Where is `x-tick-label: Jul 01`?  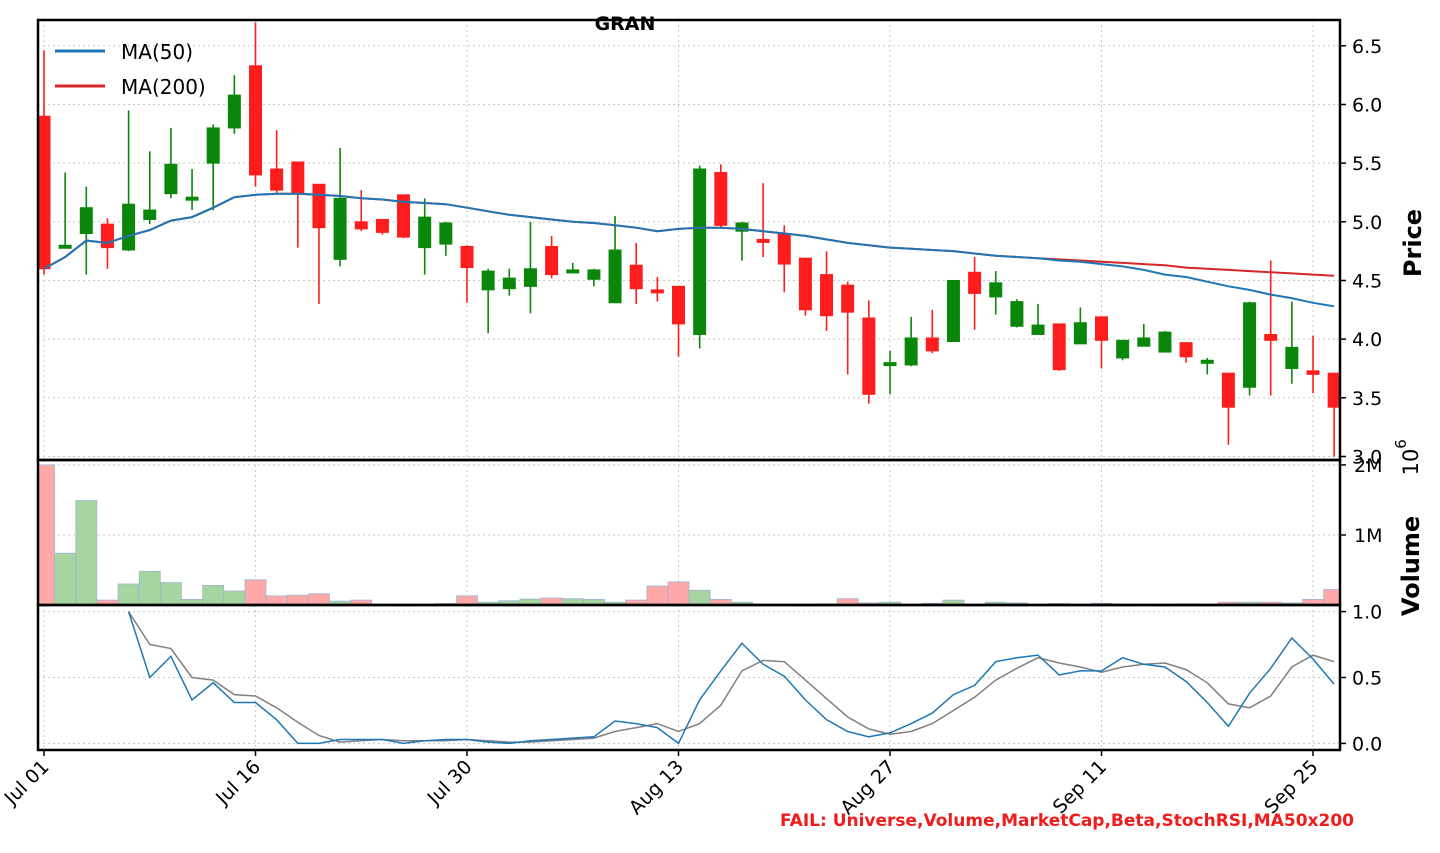
x-tick-label: Jul 01 is located at coordinates (27, 783).